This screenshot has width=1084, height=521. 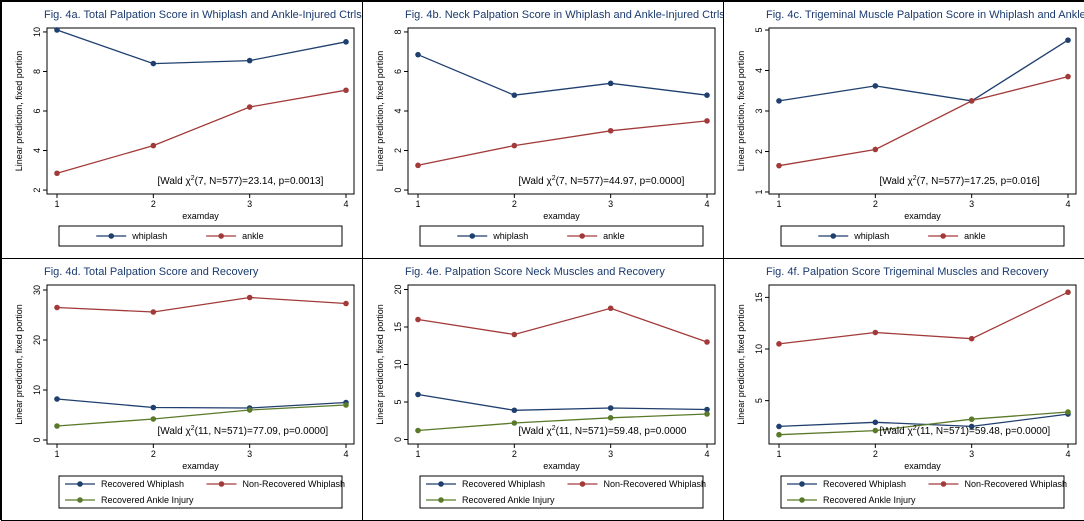 I want to click on legend-label-2: ankle, so click(x=975, y=236).